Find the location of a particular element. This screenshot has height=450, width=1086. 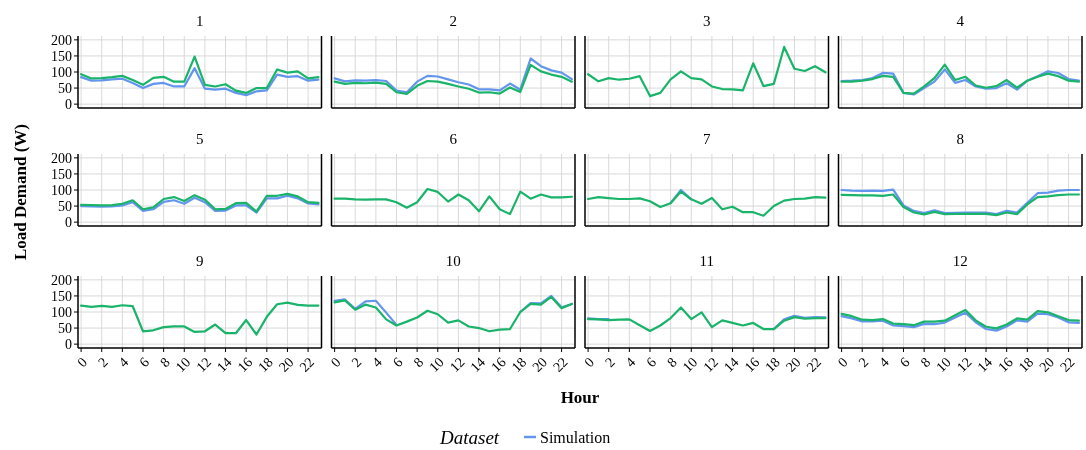

chart-title: 4 is located at coordinates (960, 21).